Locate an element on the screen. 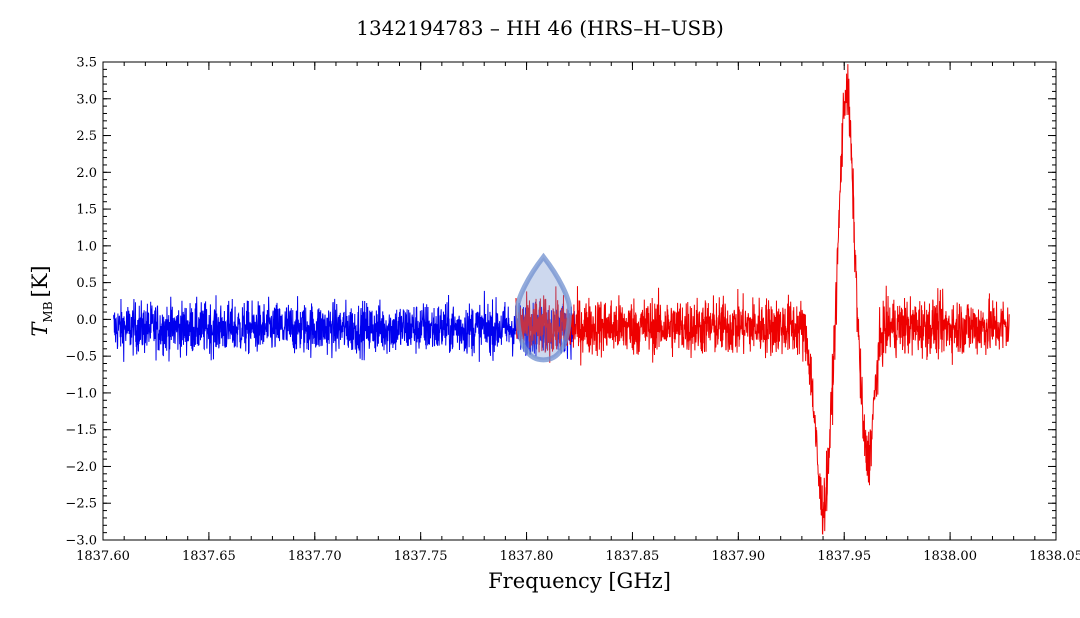 The height and width of the screenshot is (618, 1080). y-tick-label: 0.0 is located at coordinates (86, 320).